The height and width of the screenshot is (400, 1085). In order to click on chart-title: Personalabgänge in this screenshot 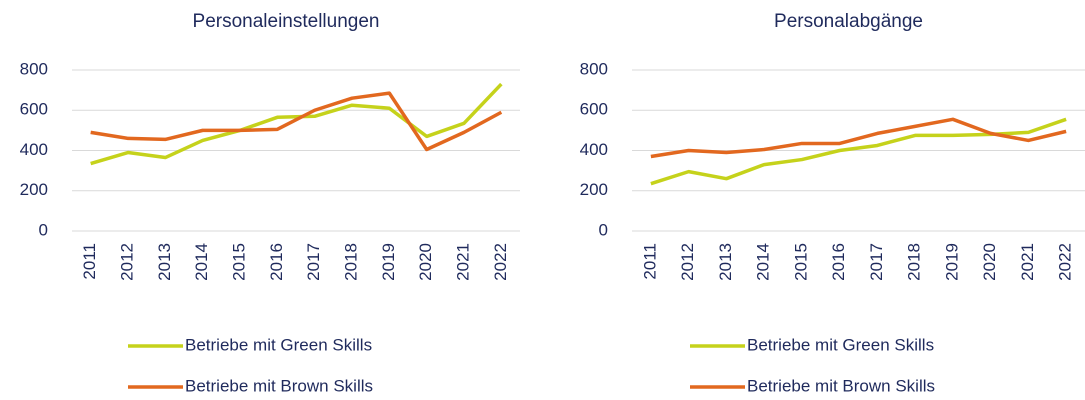, I will do `click(848, 21)`.